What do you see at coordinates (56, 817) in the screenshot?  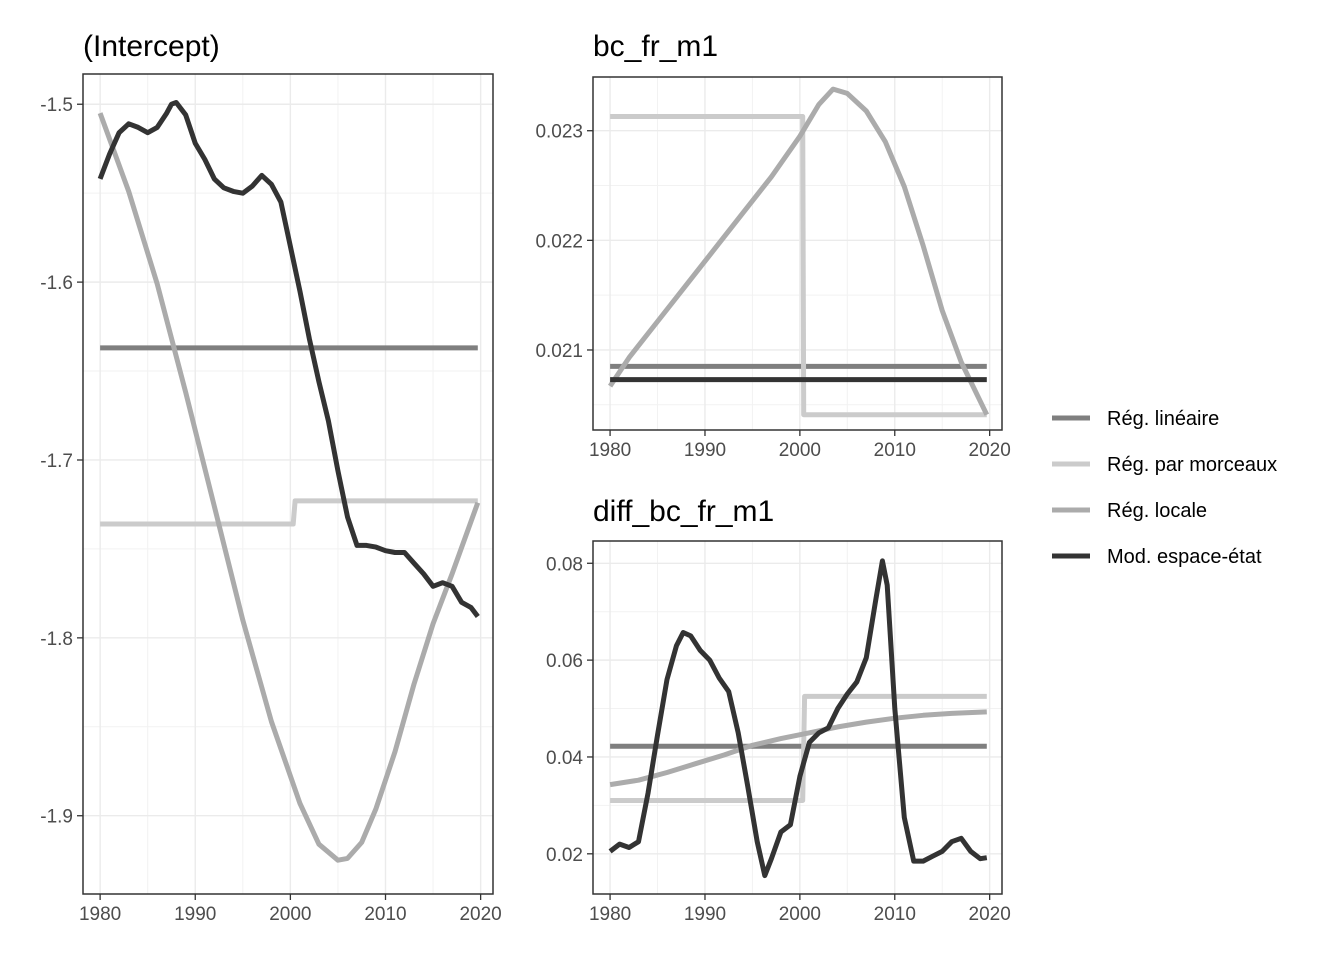 I see `y-tick-label: -1.9` at bounding box center [56, 817].